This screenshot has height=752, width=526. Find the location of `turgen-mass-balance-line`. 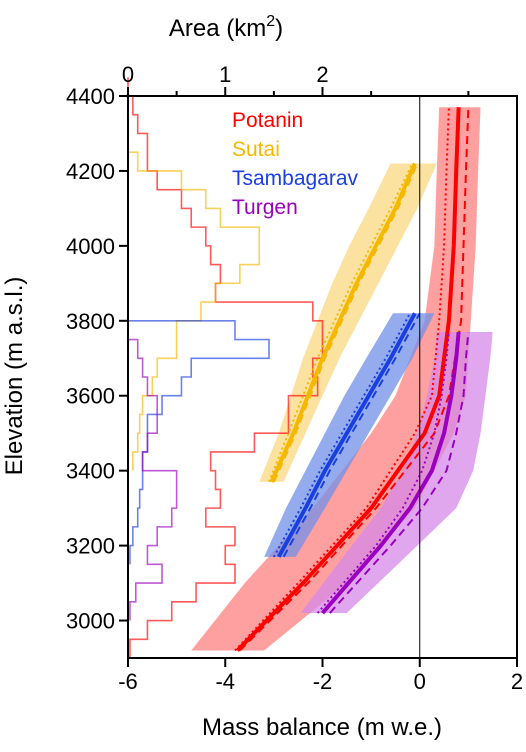

turgen-mass-balance-line is located at coordinates (390, 473).